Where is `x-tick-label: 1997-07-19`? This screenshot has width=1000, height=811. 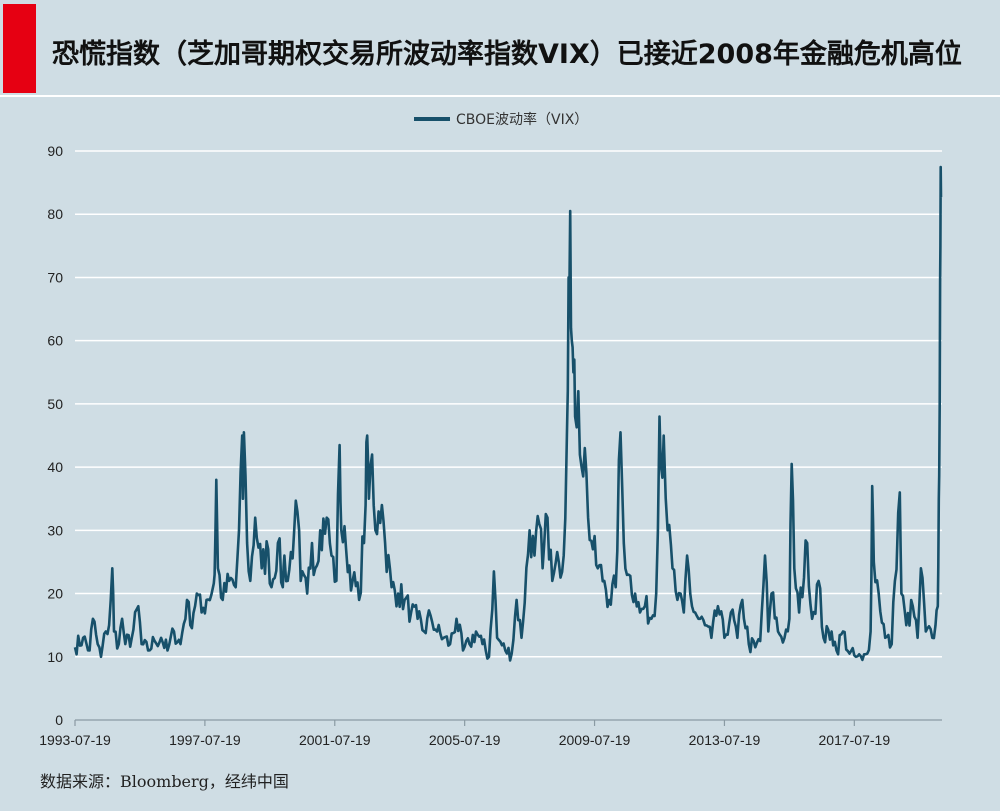 x-tick-label: 1997-07-19 is located at coordinates (205, 740).